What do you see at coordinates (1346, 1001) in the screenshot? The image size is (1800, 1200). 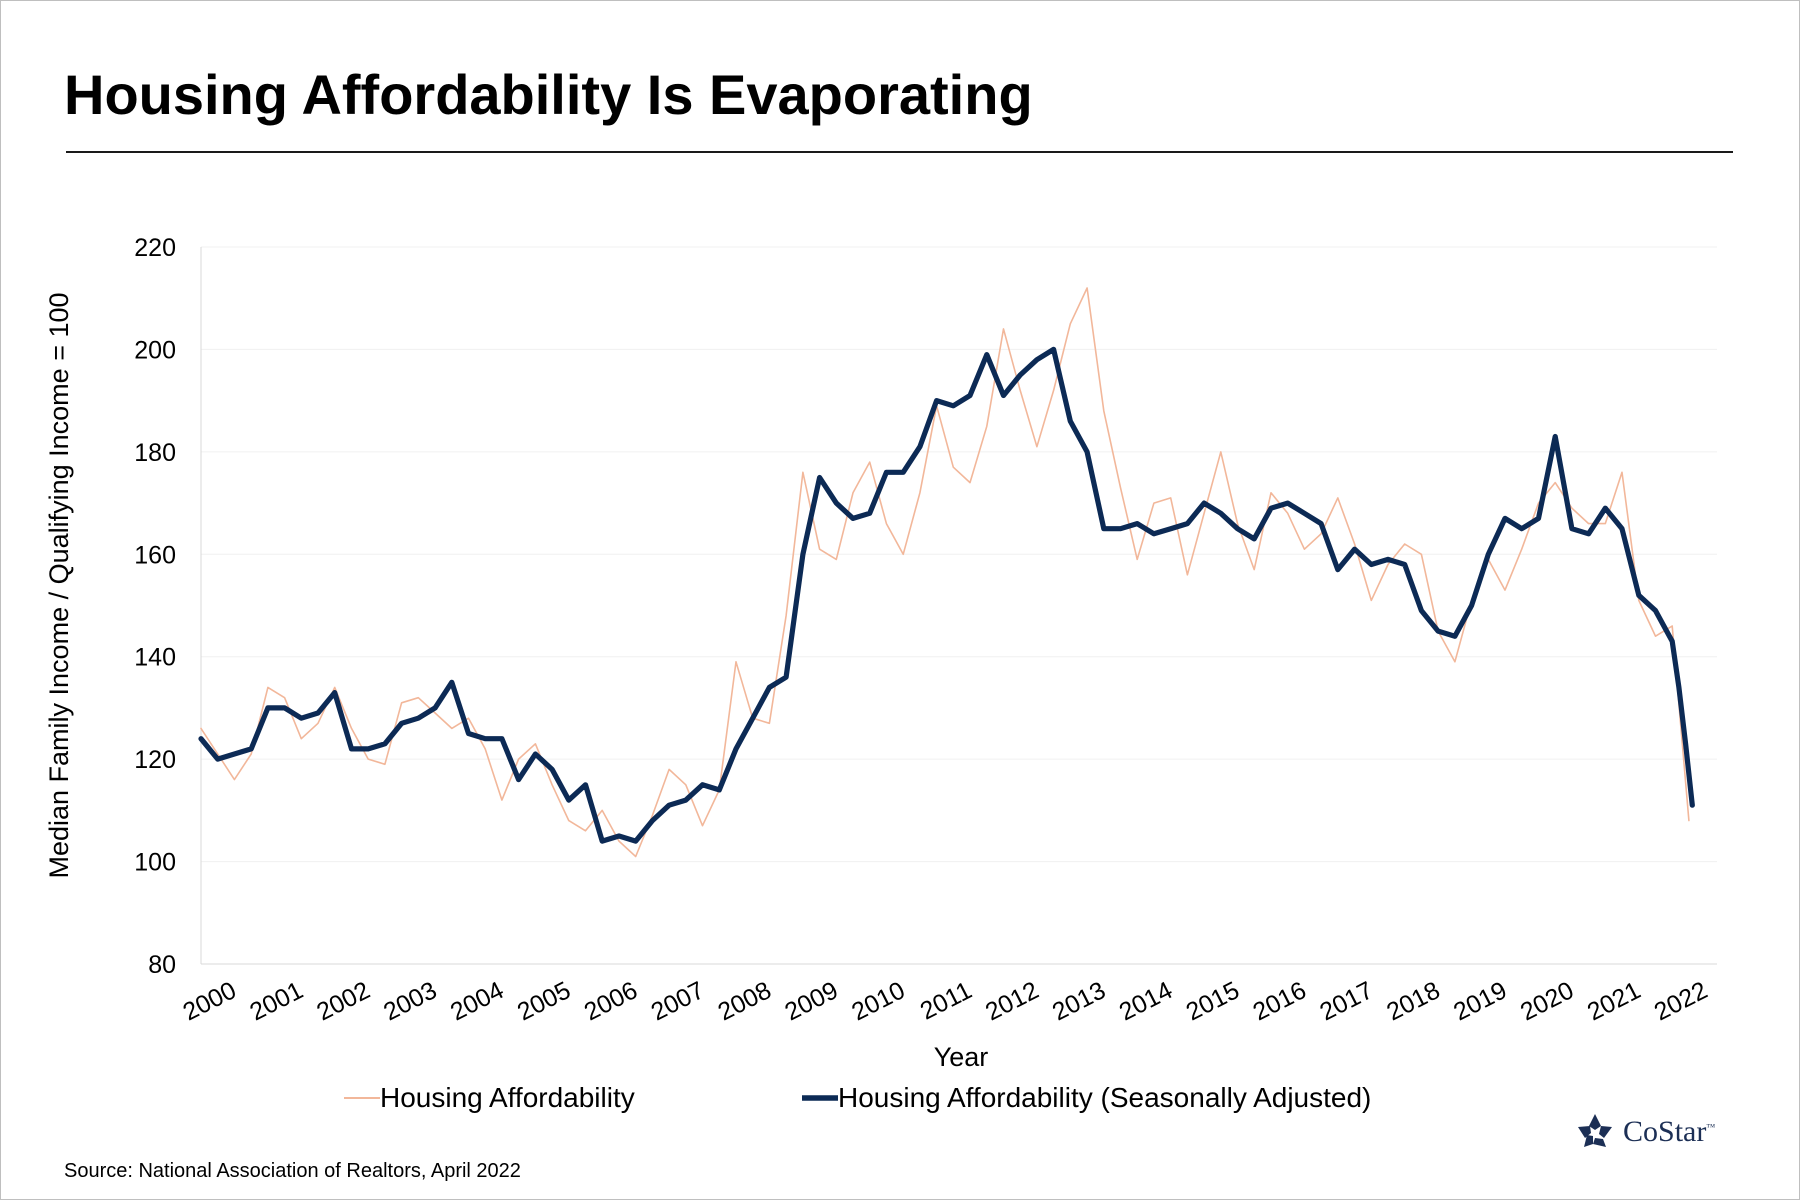 I see `x-tick-label: 2017` at bounding box center [1346, 1001].